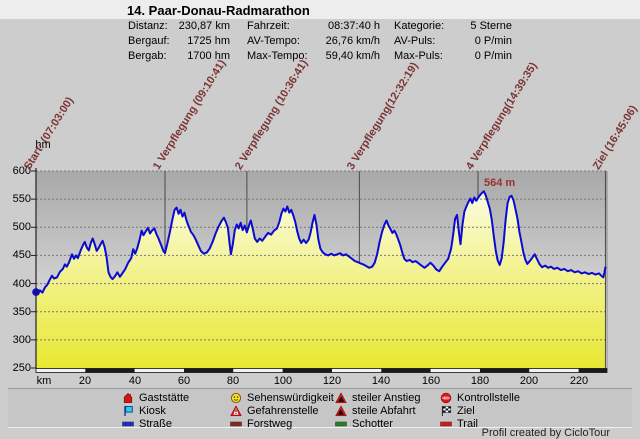 The width and height of the screenshot is (640, 439). What do you see at coordinates (501, 116) in the screenshot?
I see `event-label-verpflegung-4: 4 Verpflegung(14:39:35)` at bounding box center [501, 116].